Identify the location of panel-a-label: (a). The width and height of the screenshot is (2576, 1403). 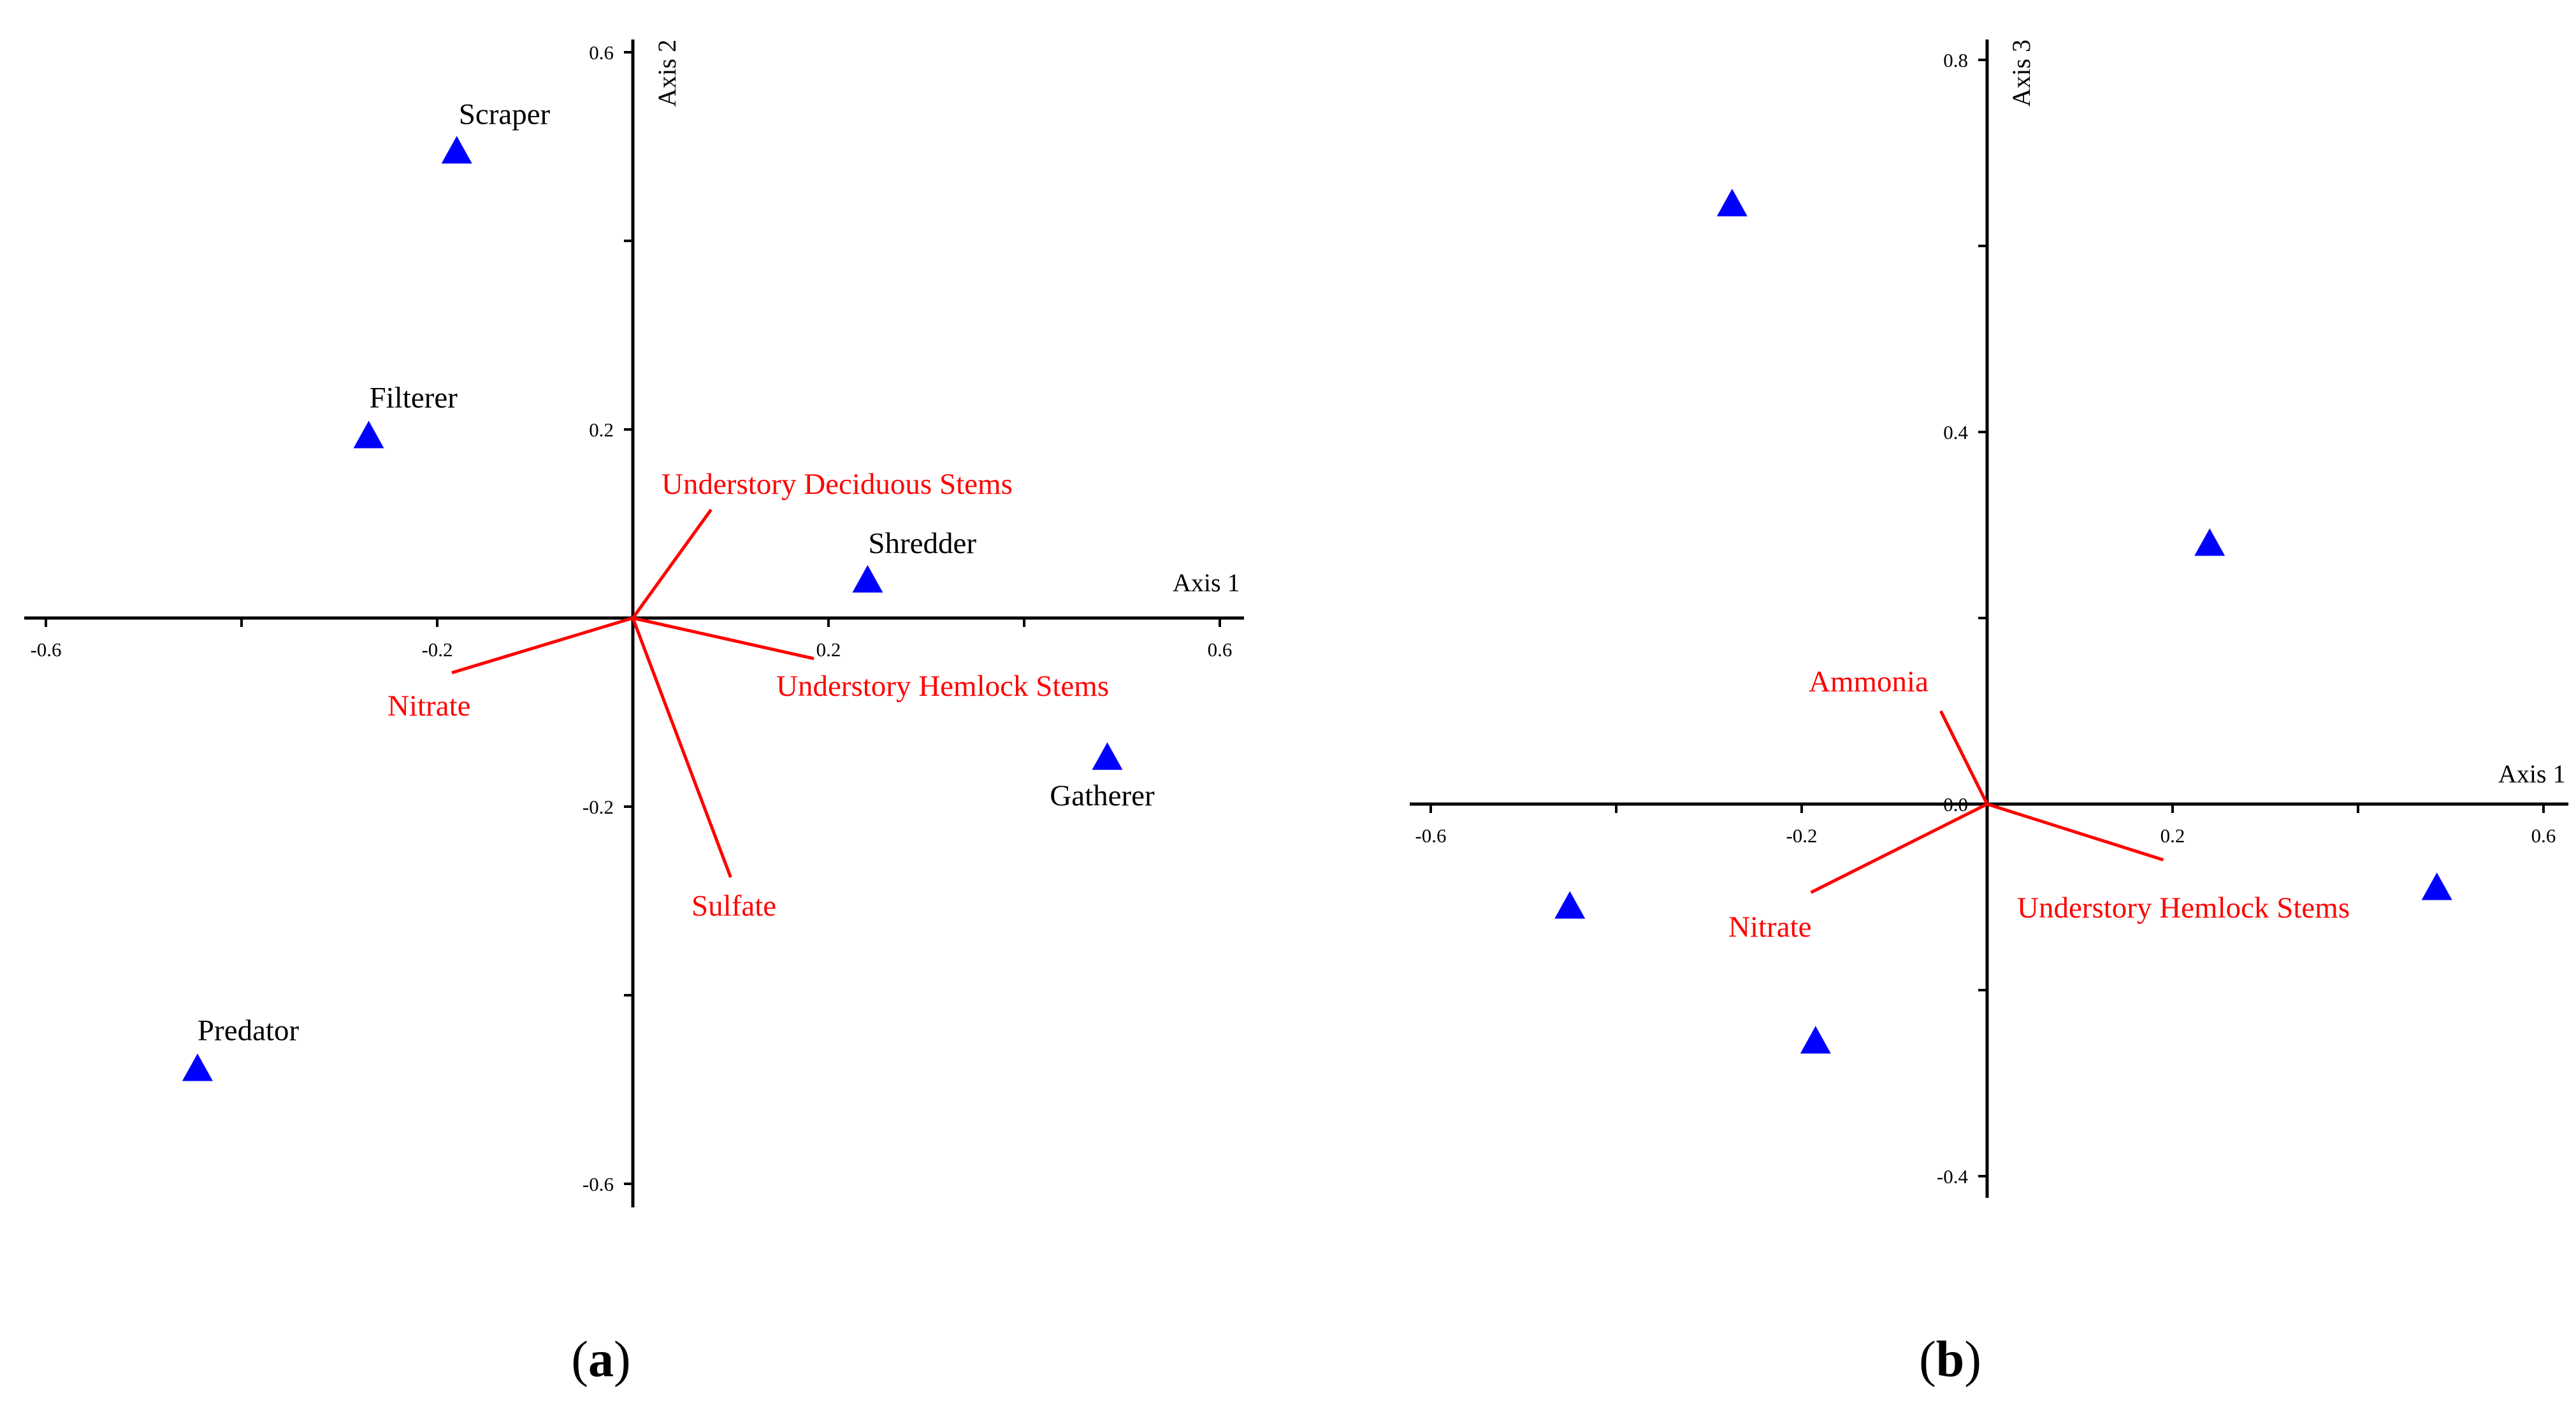
(600, 1360).